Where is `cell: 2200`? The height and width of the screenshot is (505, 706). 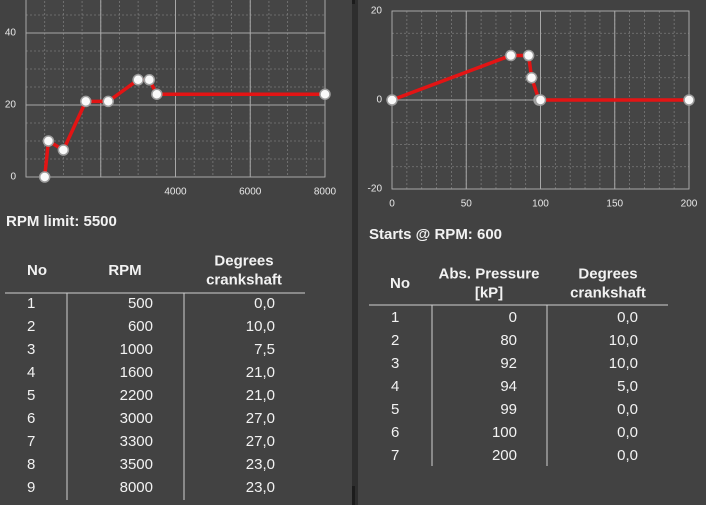
cell: 2200 is located at coordinates (136, 395).